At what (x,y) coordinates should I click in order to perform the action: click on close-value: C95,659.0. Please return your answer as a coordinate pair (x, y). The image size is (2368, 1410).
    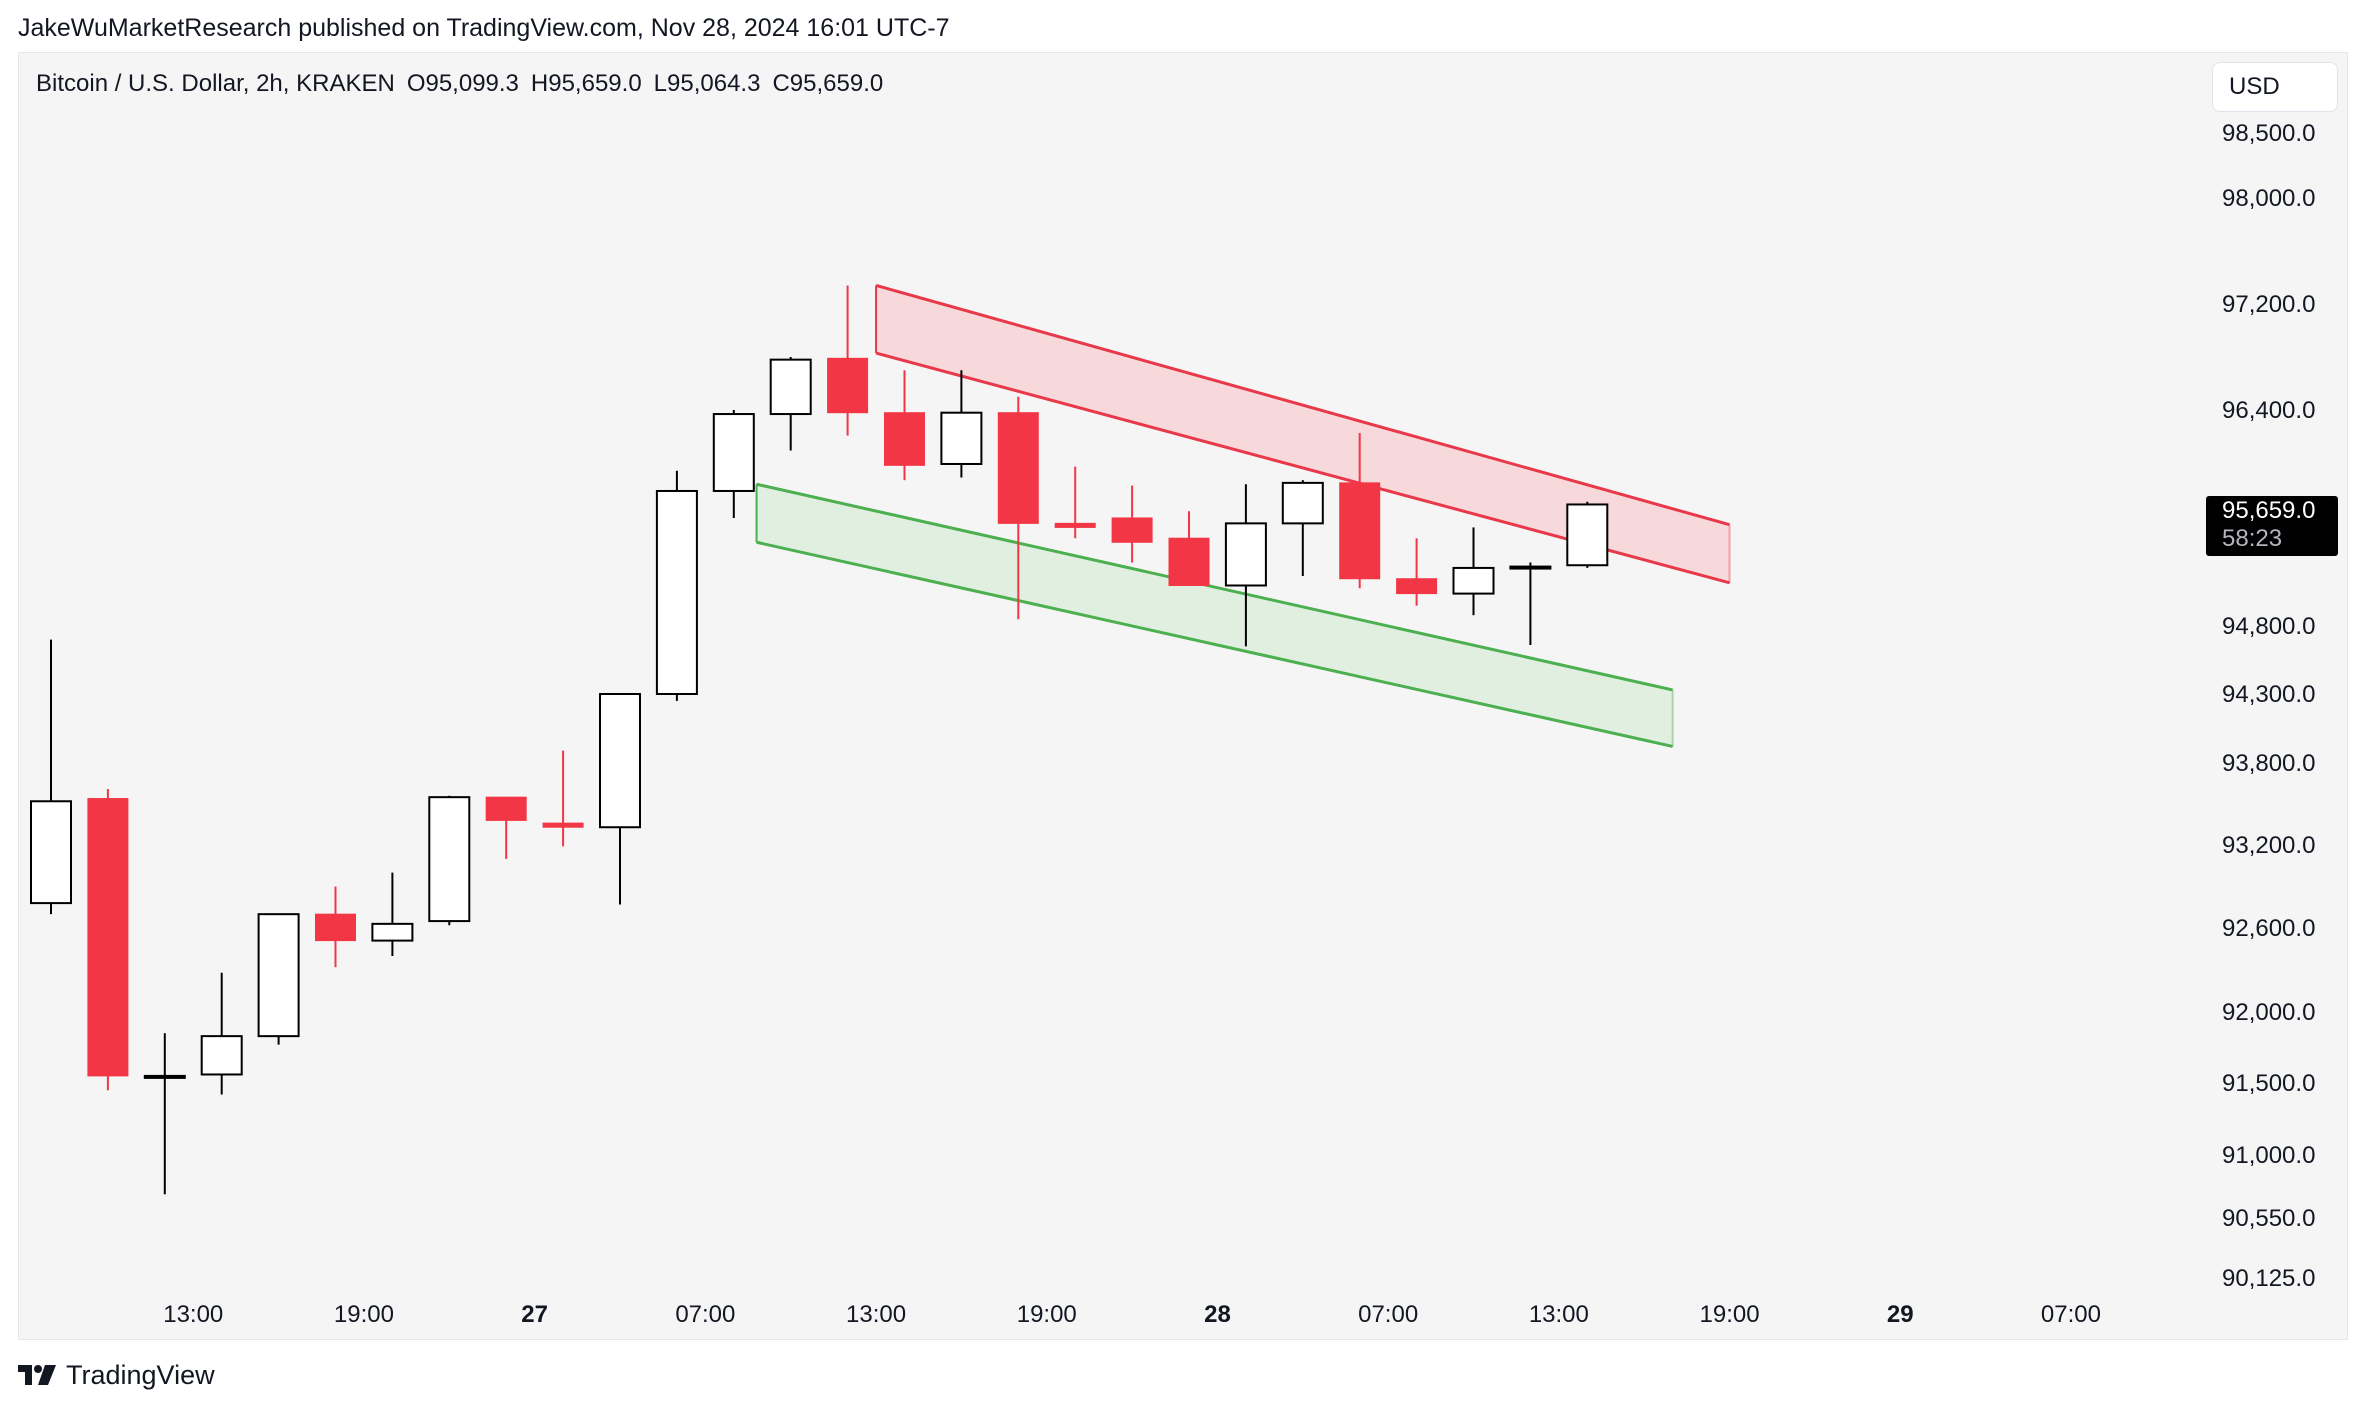
    Looking at the image, I should click on (828, 83).